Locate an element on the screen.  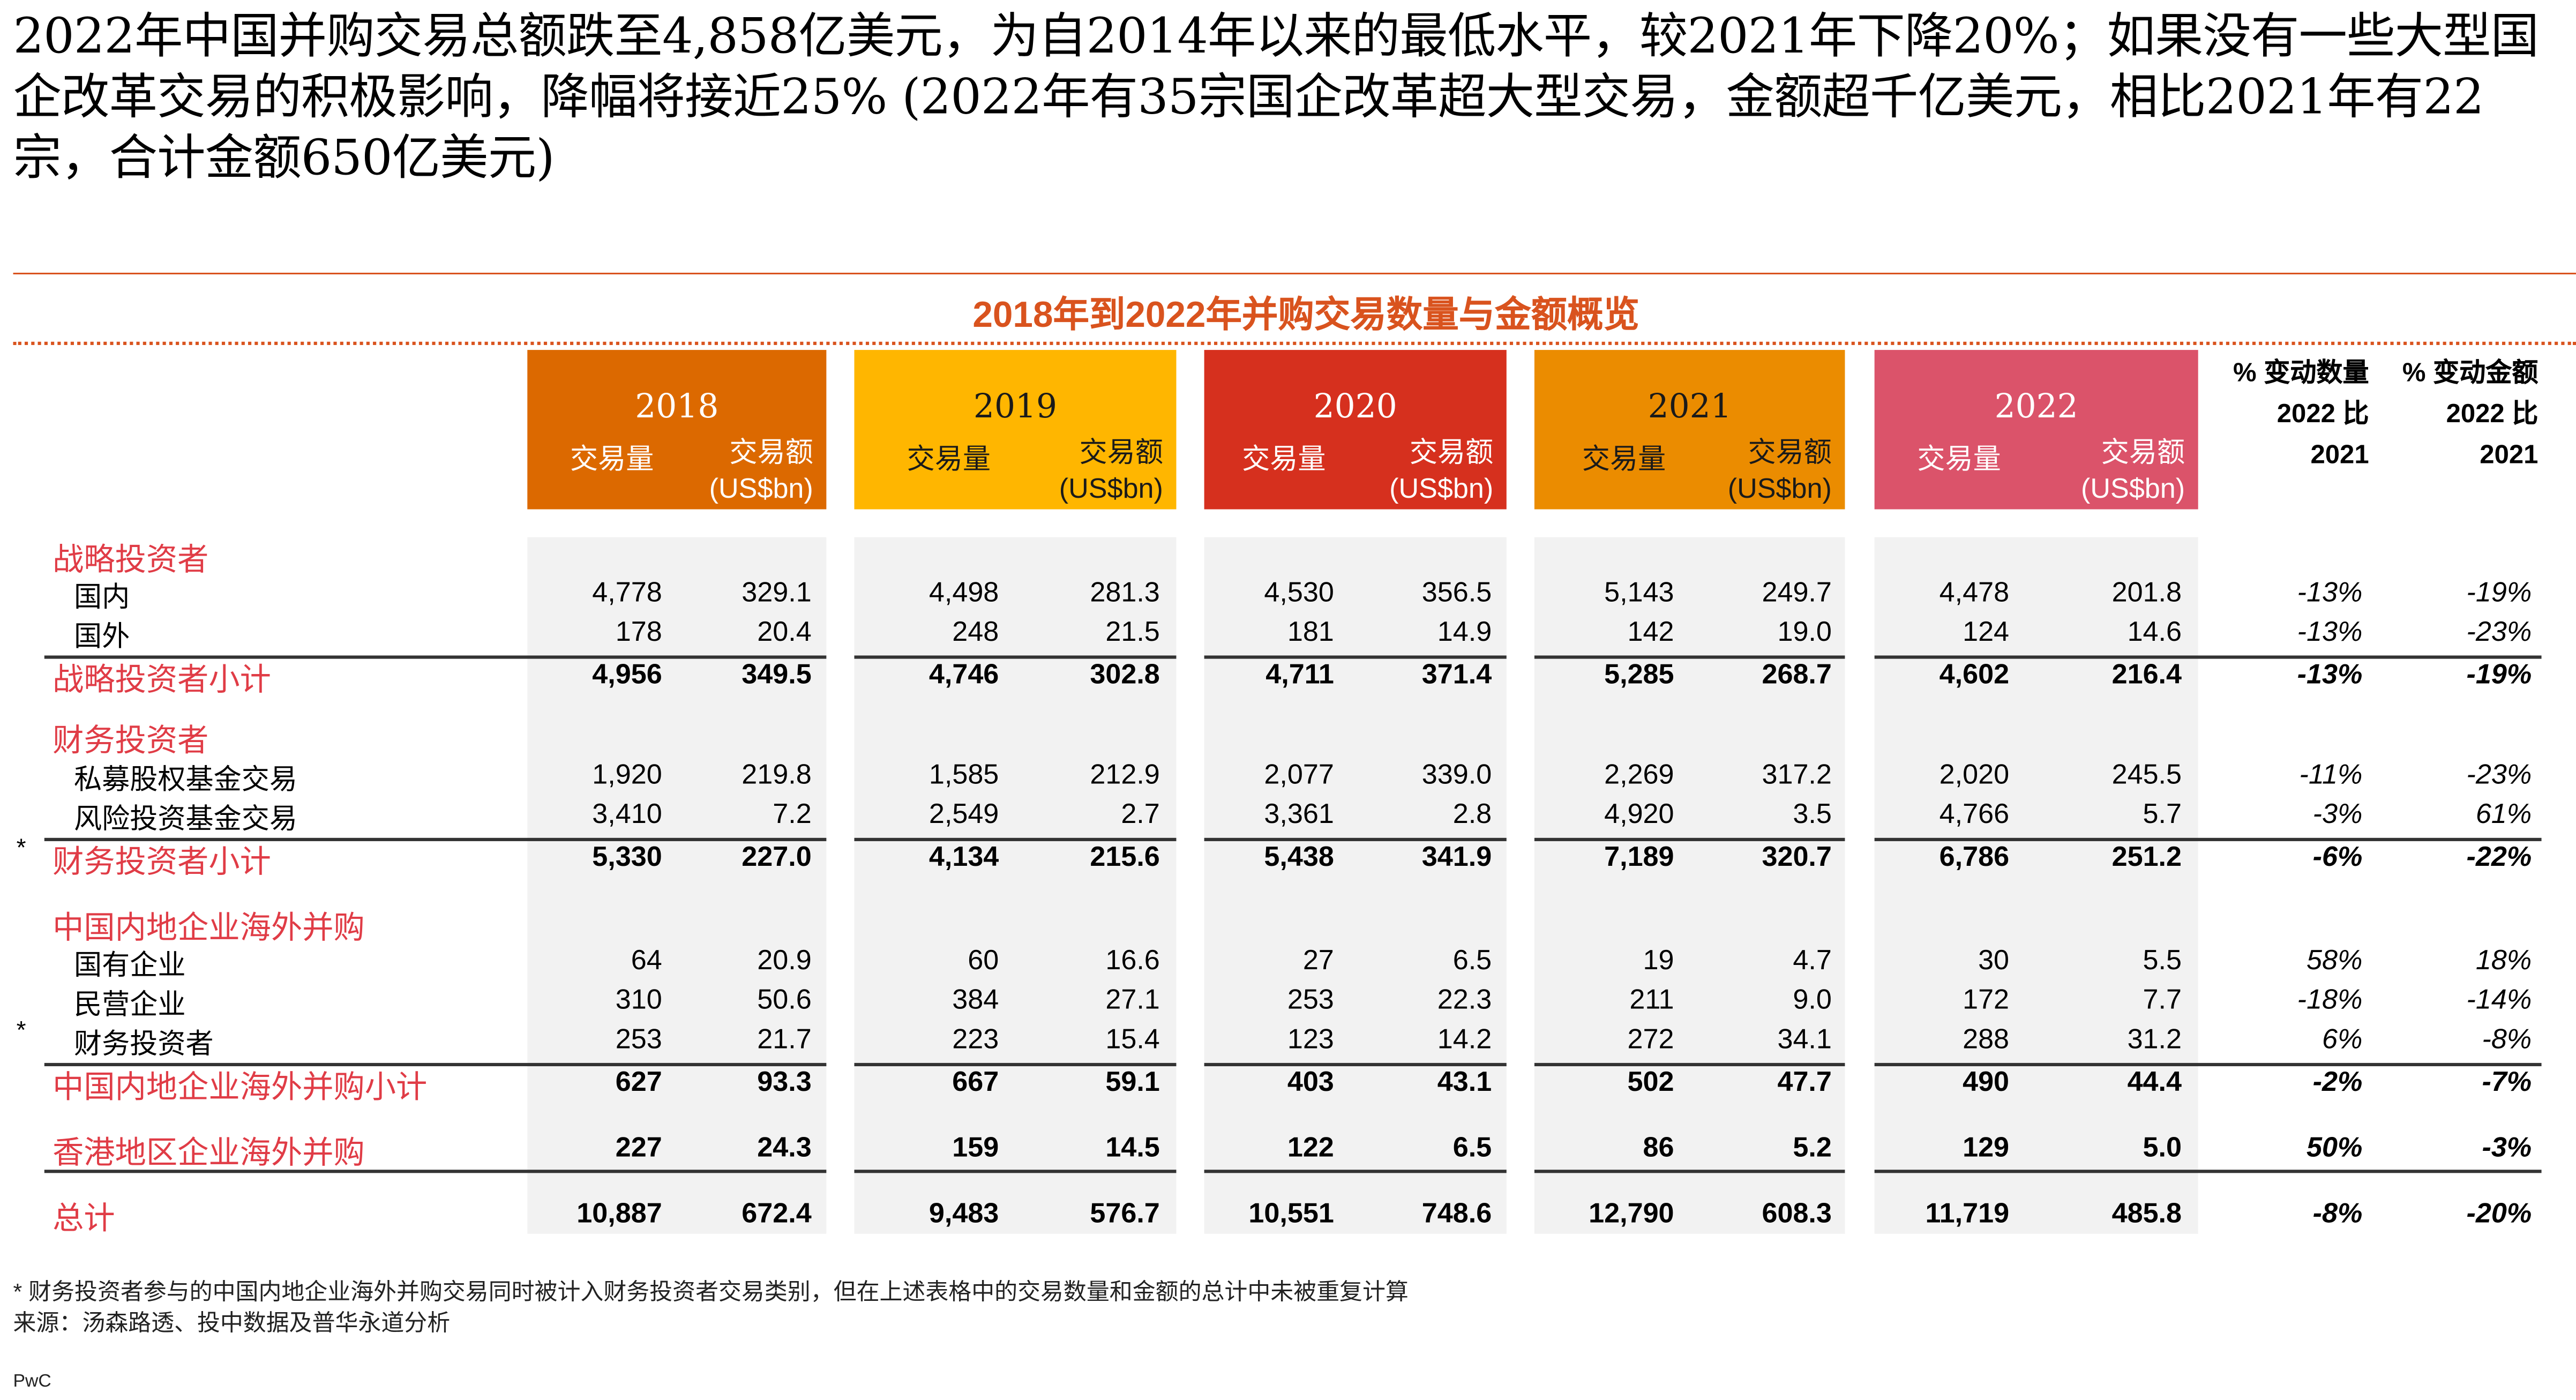
deal-count-2022: 6,786 is located at coordinates (1974, 857).